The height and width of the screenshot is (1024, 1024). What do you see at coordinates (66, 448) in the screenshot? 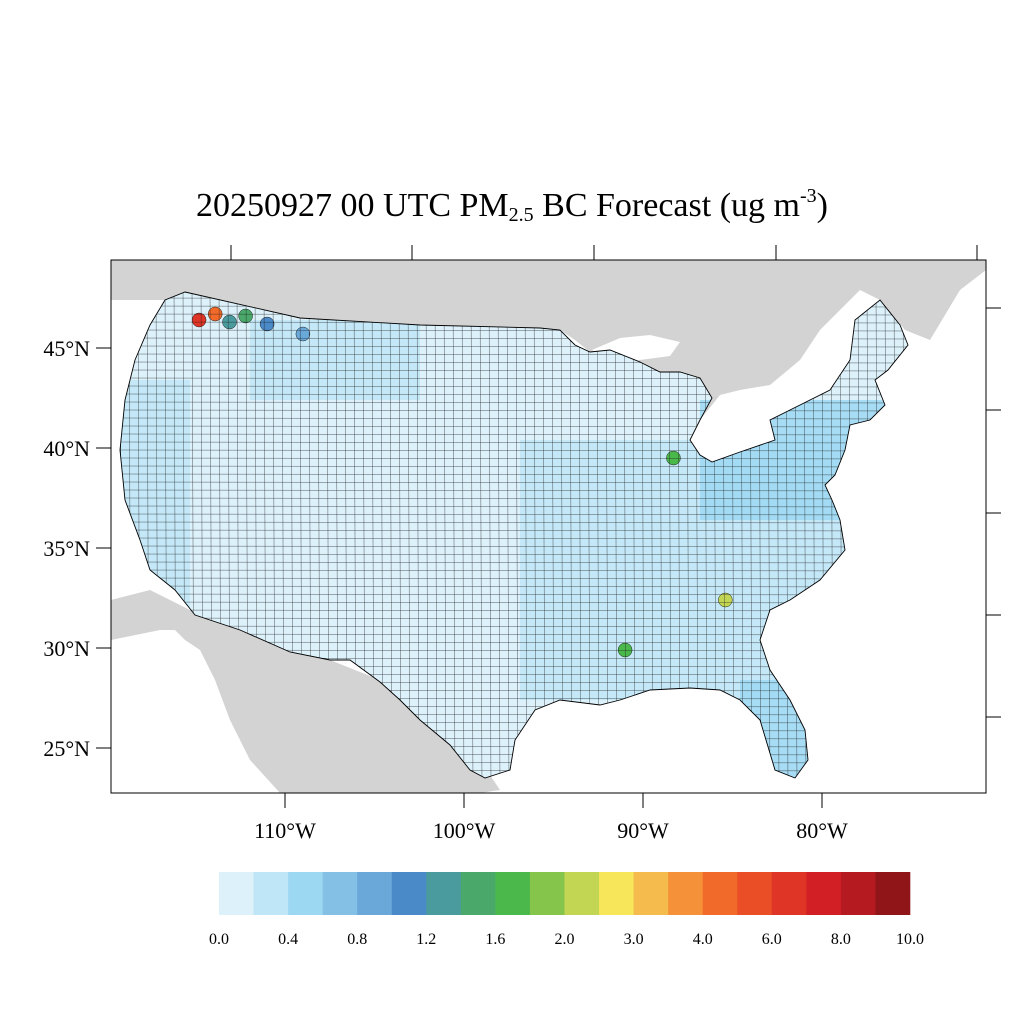
I see `lat-label-1: 40°N` at bounding box center [66, 448].